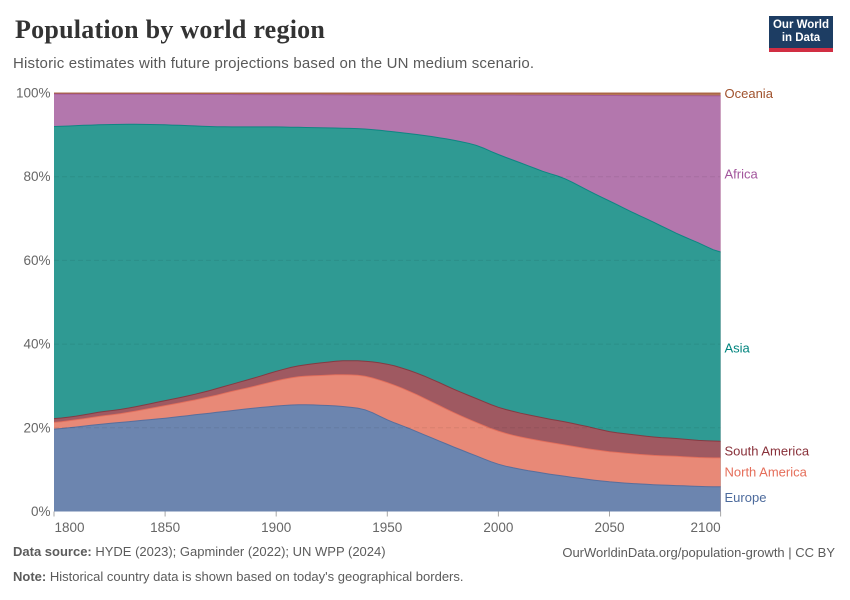 The image size is (850, 600). Describe the element at coordinates (749, 93) in the screenshot. I see `svg-text: Oceania` at that location.